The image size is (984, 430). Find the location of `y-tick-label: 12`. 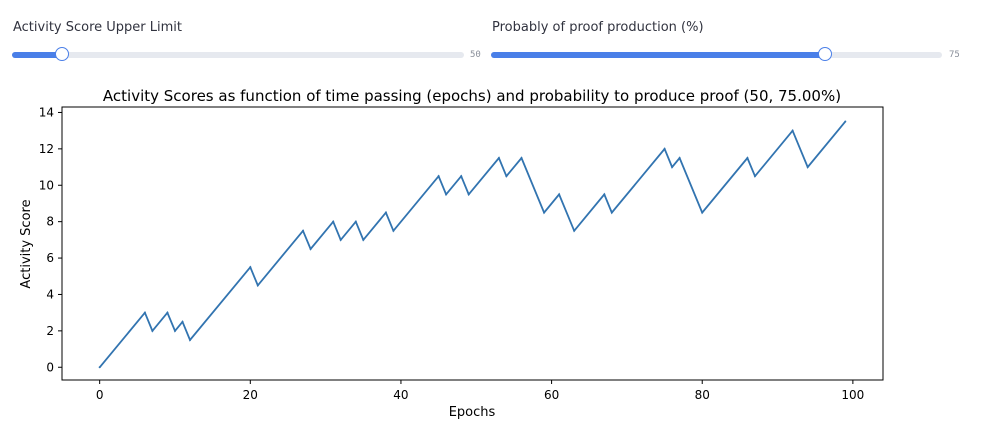

y-tick-label: 12 is located at coordinates (46, 149).